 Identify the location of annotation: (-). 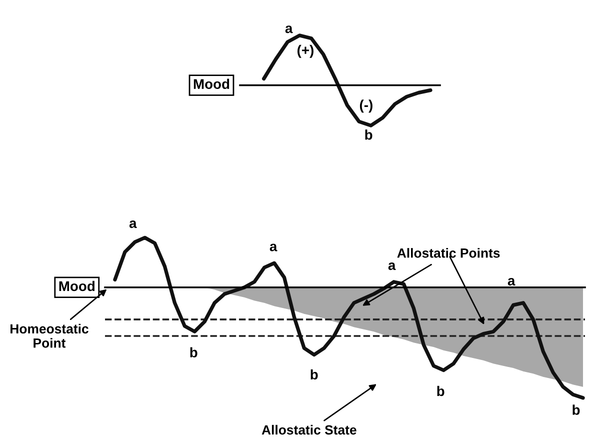
(366, 106).